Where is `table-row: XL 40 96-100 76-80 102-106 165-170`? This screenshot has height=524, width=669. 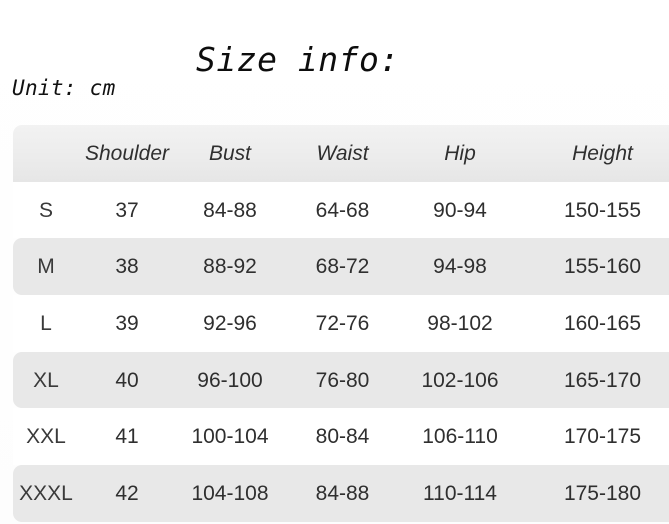
table-row: XL 40 96-100 76-80 102-106 165-170 is located at coordinates (341, 380).